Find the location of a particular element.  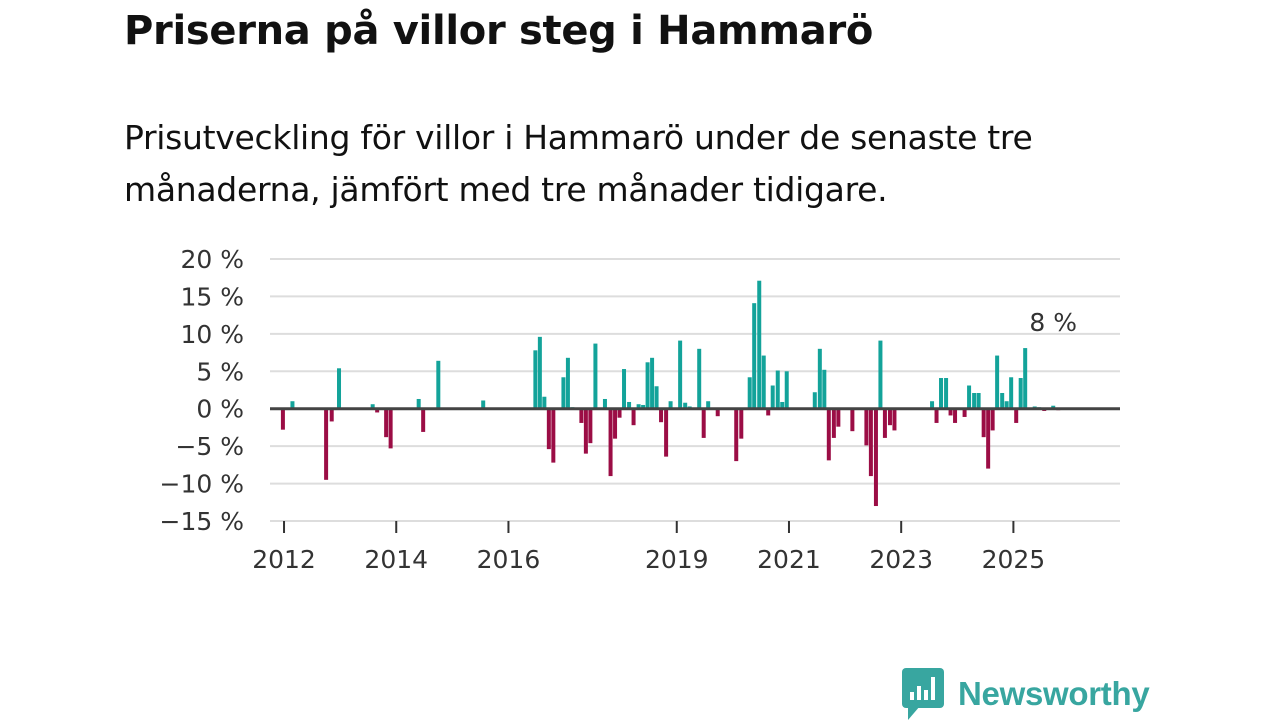

x-tick-label: 2021 is located at coordinates (789, 559).